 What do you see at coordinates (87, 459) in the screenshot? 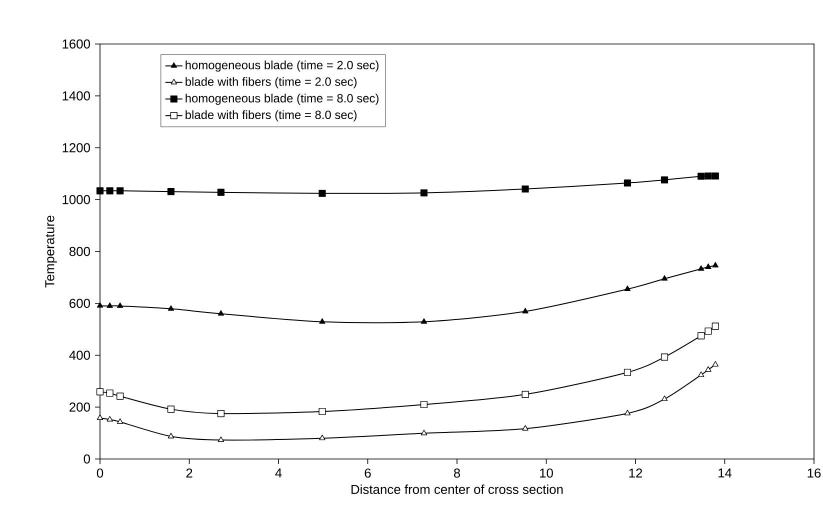
I see `y-tick-label: 0` at bounding box center [87, 459].